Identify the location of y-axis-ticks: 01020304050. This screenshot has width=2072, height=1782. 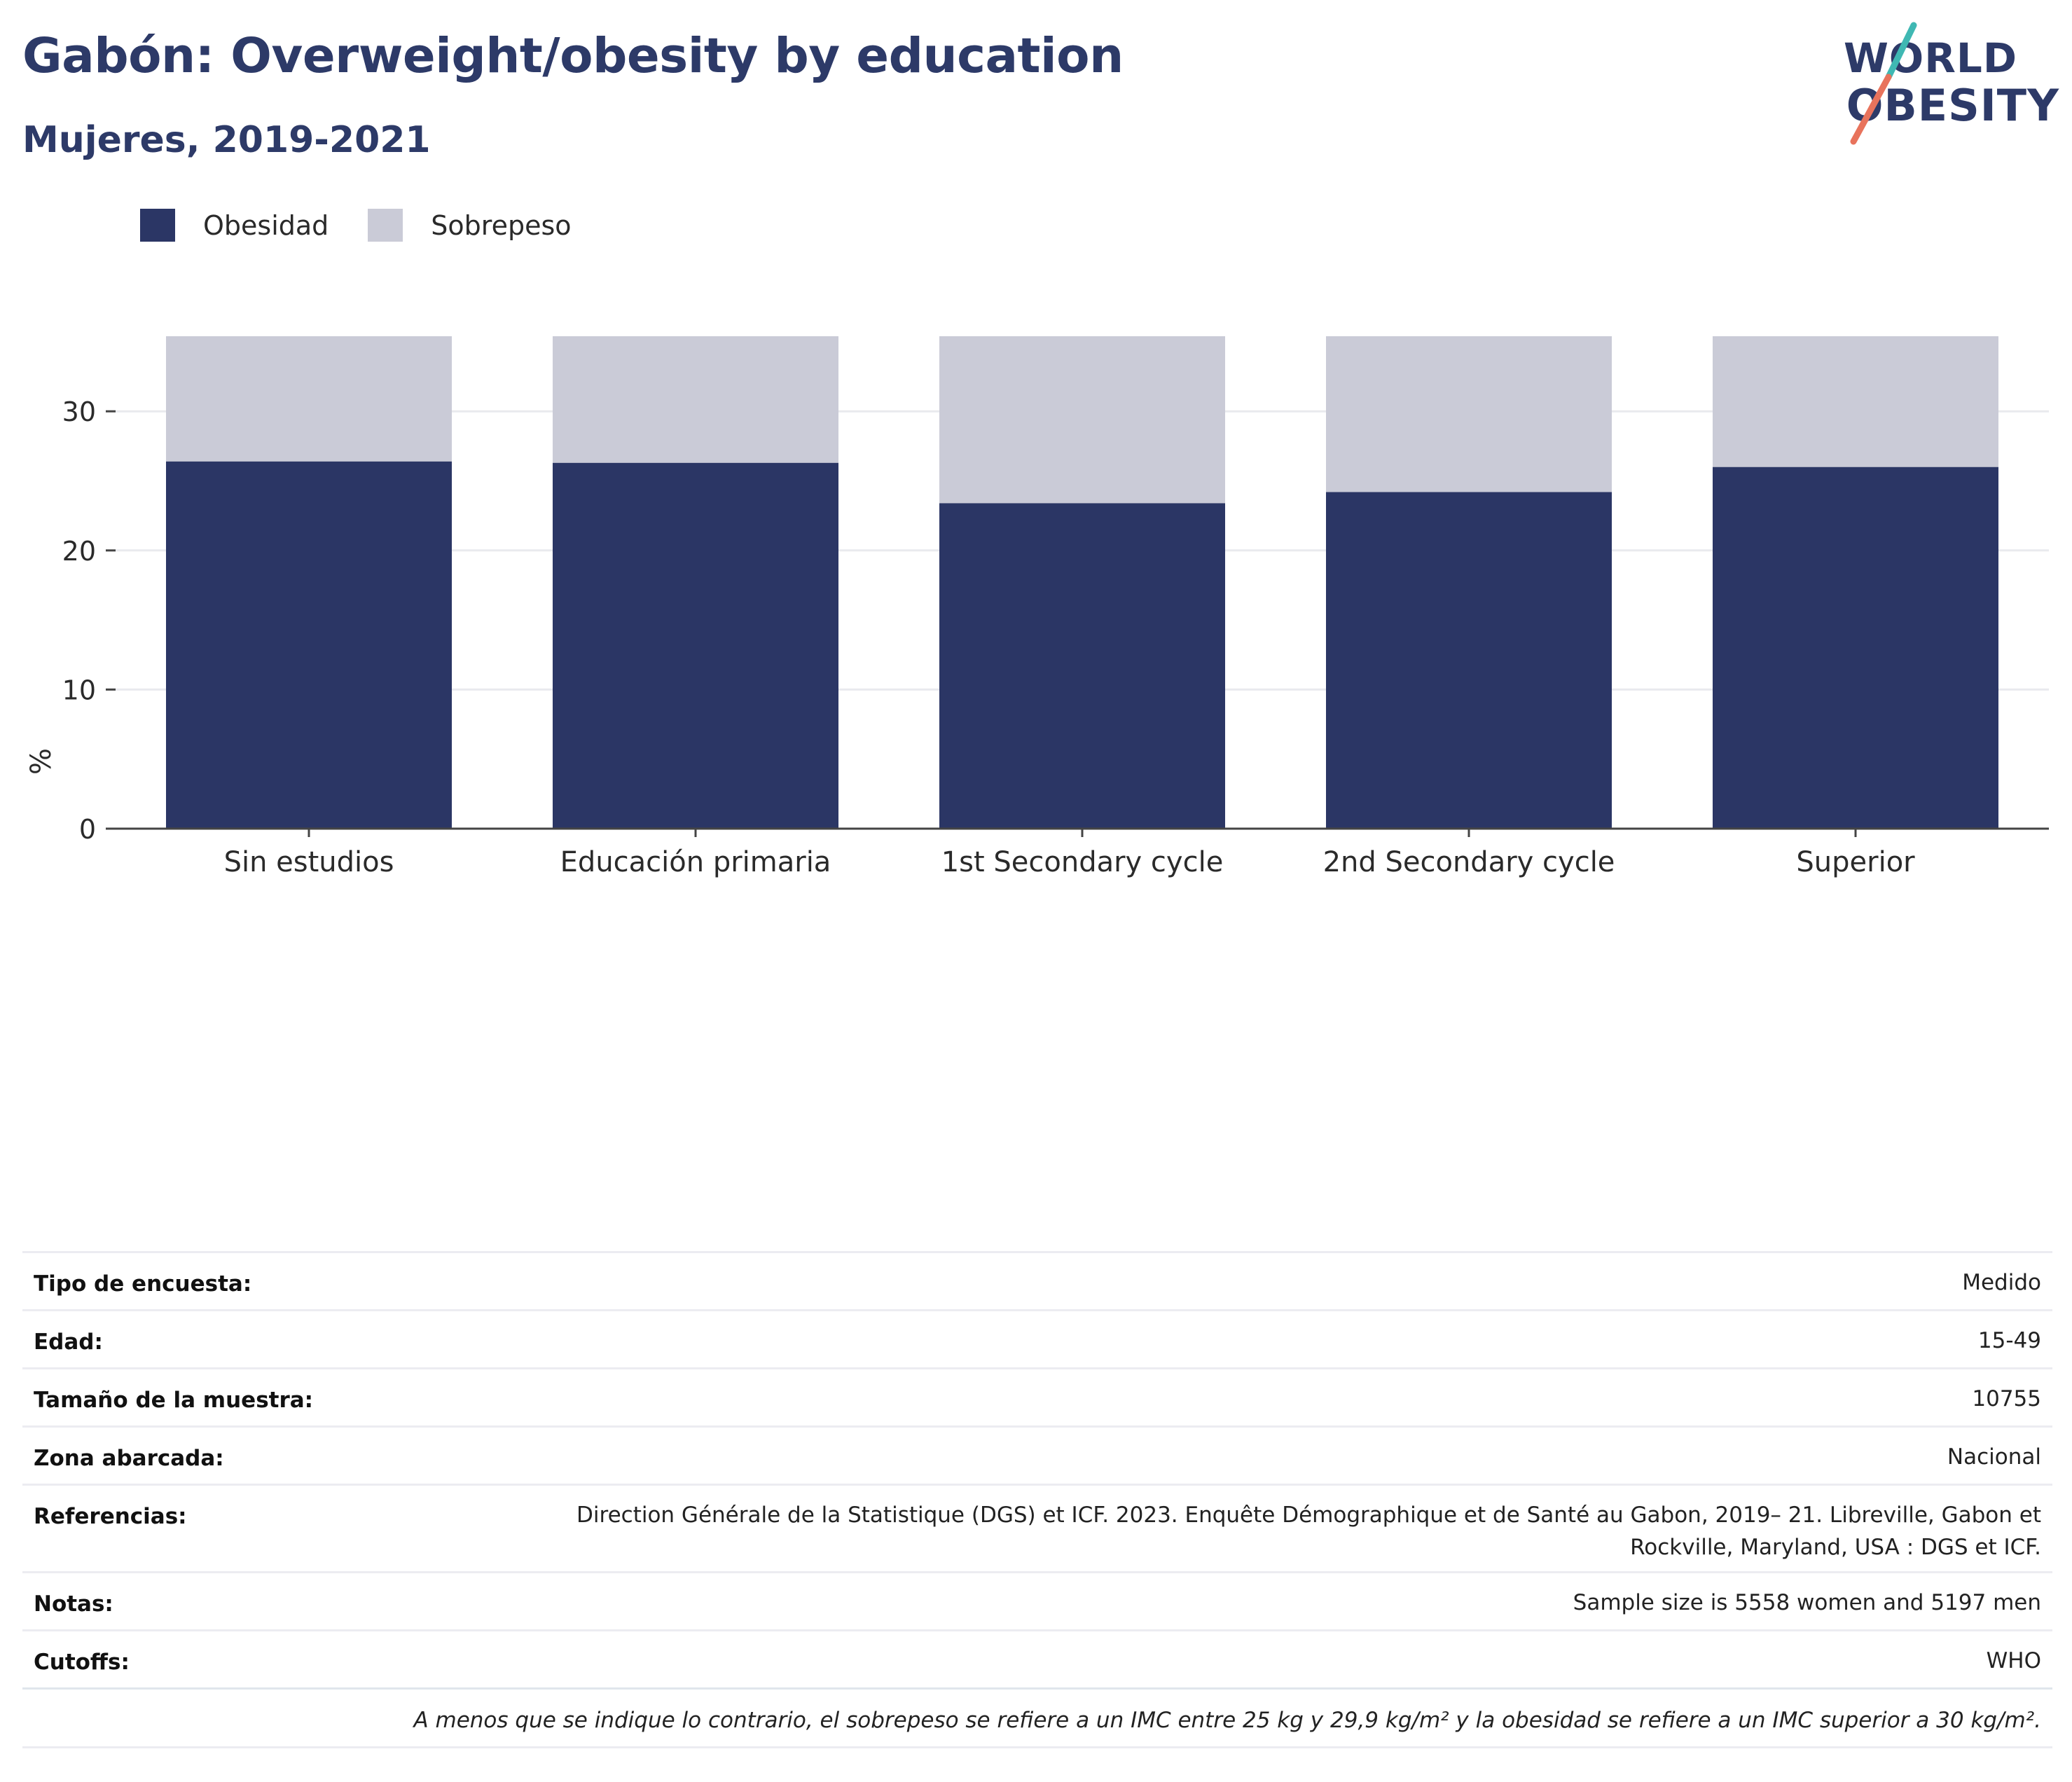
(89, 620).